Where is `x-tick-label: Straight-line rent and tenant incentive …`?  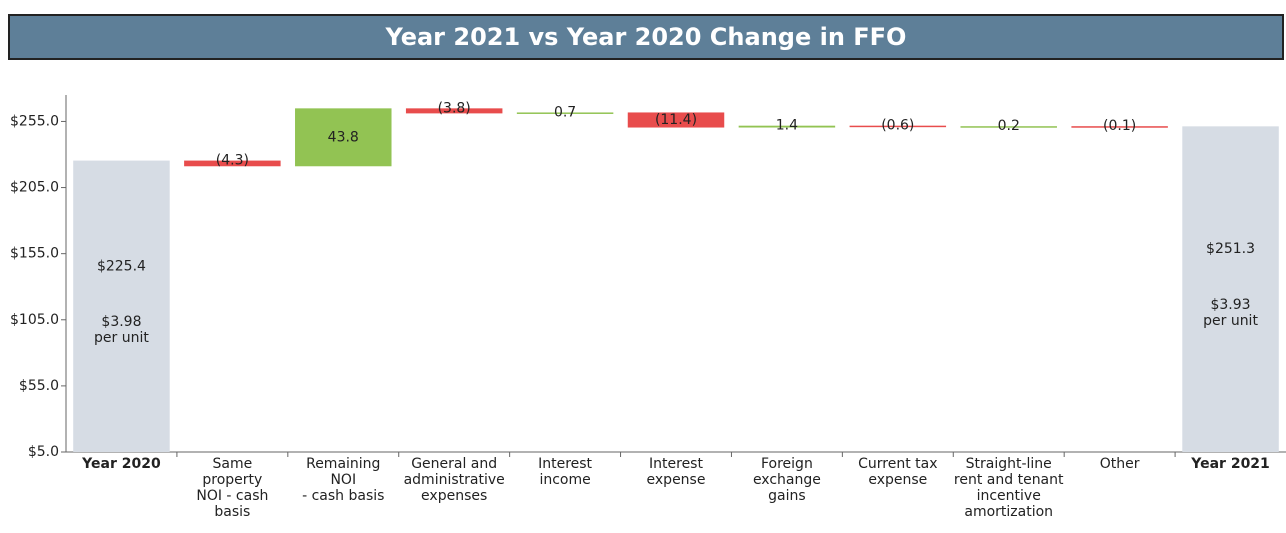 x-tick-label: Straight-line rent and tenant incentive … is located at coordinates (1008, 488).